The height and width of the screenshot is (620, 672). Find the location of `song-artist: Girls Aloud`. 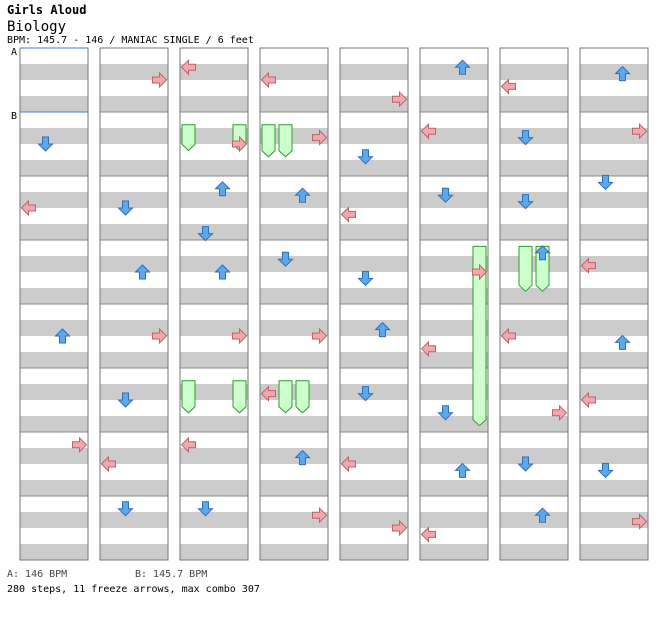

song-artist: Girls Aloud is located at coordinates (47, 10).